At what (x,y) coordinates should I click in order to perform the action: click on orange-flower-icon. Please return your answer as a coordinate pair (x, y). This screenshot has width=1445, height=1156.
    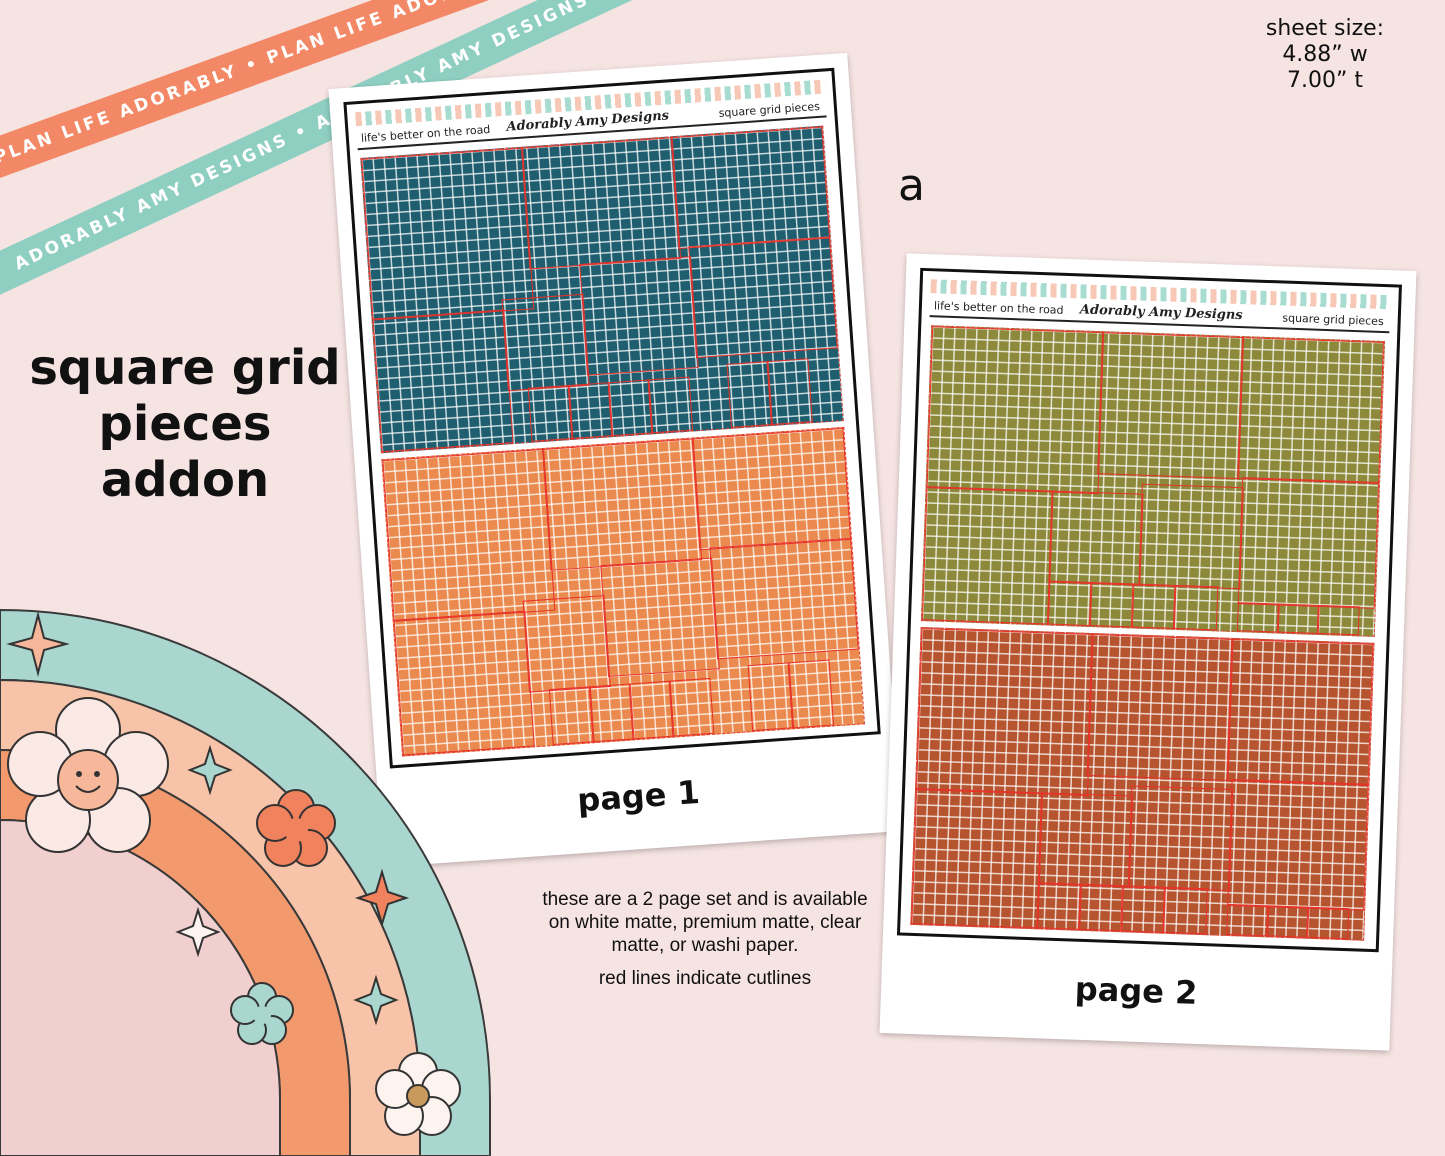
    Looking at the image, I should click on (296, 828).